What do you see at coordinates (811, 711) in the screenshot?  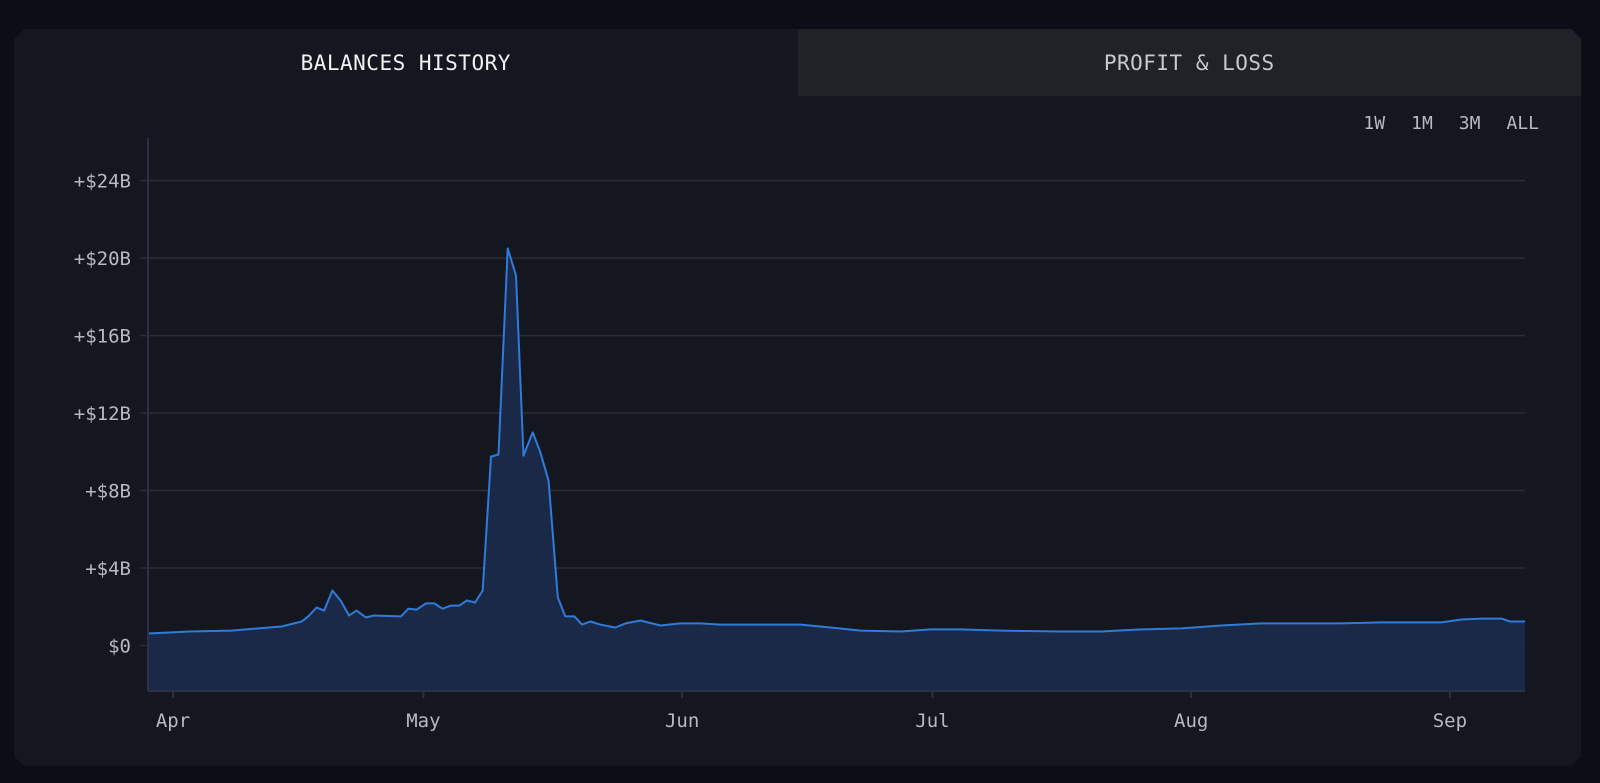 I see `x-axis-ticks: Apr May Jun Jul Aug Sep` at bounding box center [811, 711].